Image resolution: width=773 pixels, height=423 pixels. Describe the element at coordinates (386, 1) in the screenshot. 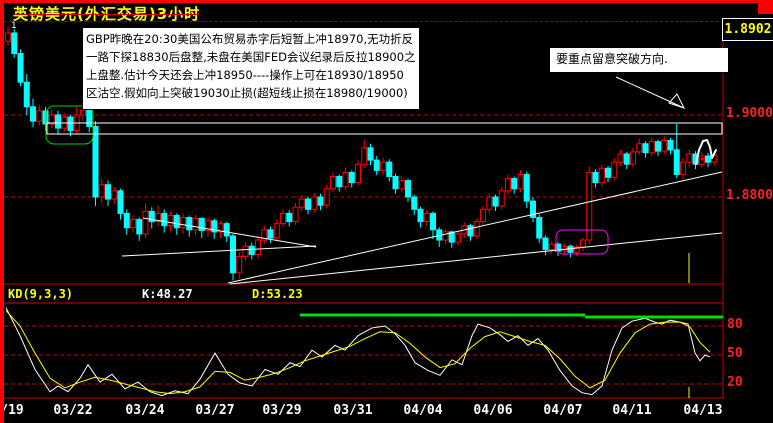

I see `window-border-top` at that location.